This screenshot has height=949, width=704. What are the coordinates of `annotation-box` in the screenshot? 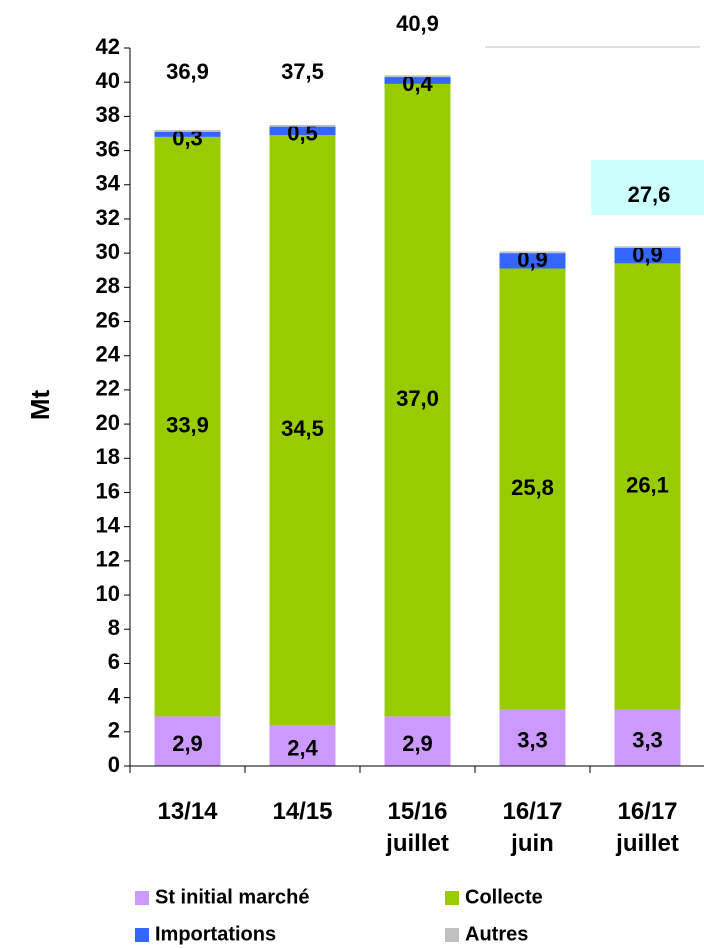 It's located at (647, 187).